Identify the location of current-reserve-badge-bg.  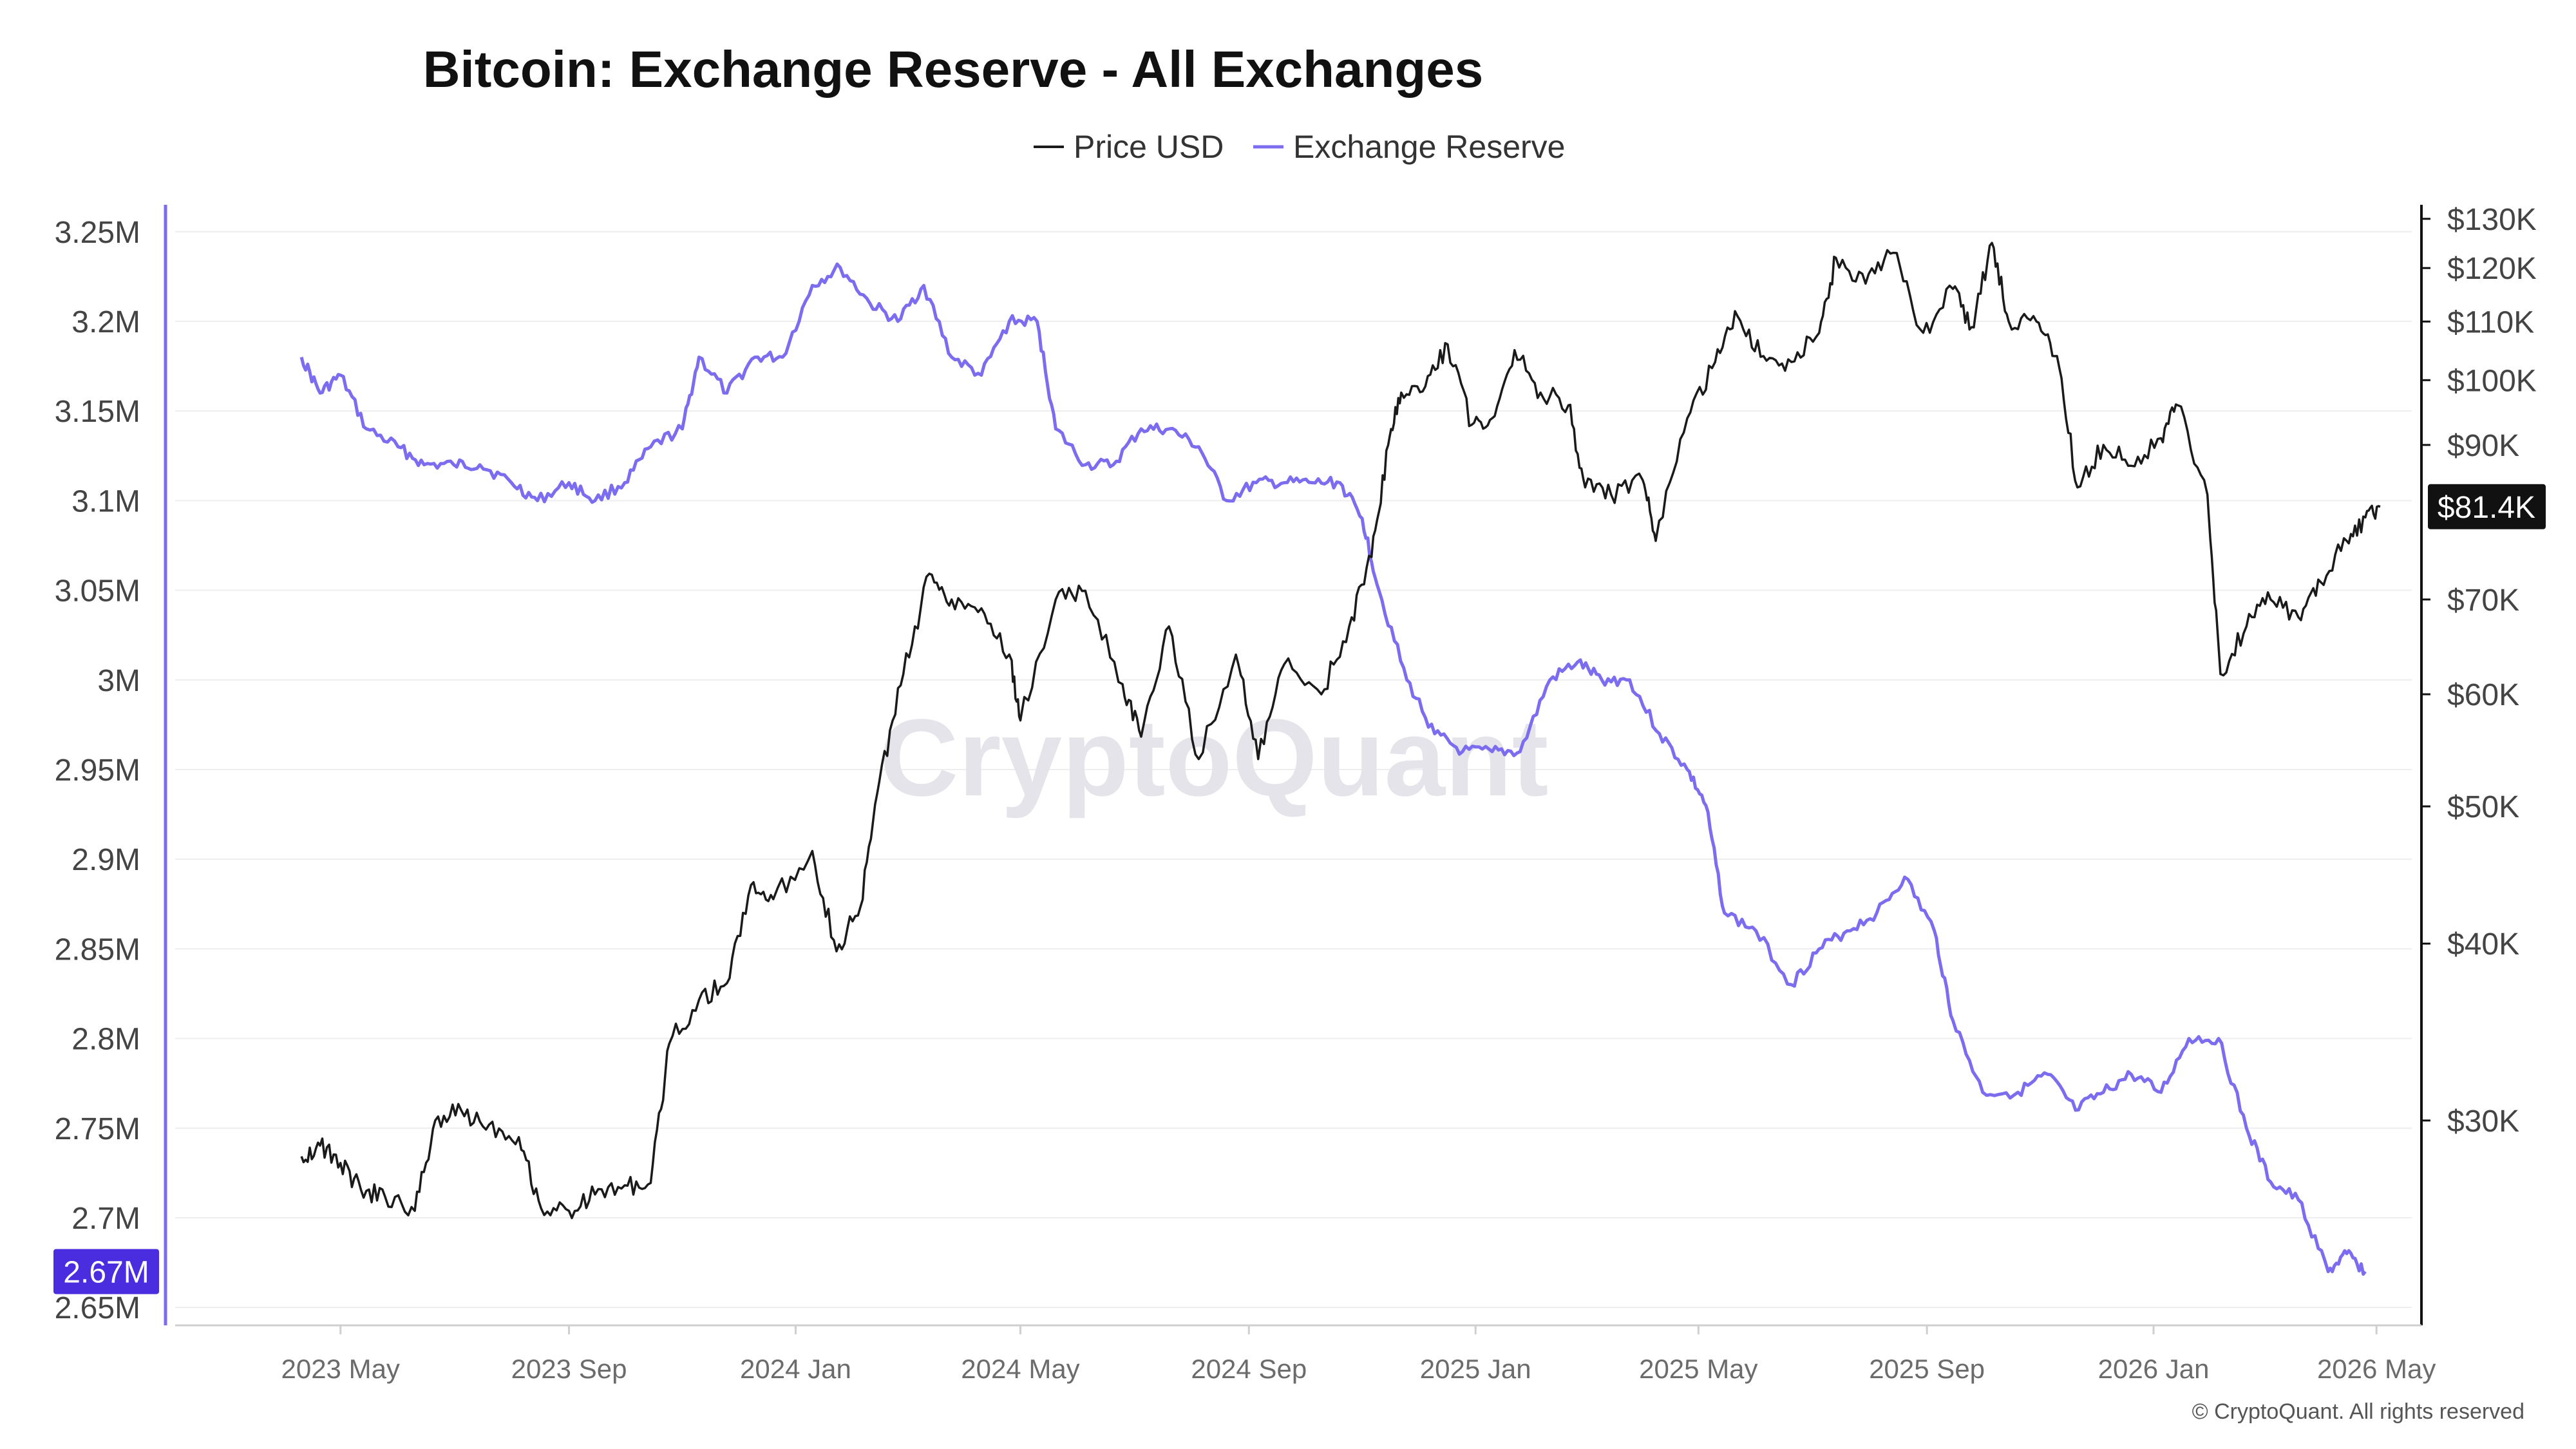
(106, 1271).